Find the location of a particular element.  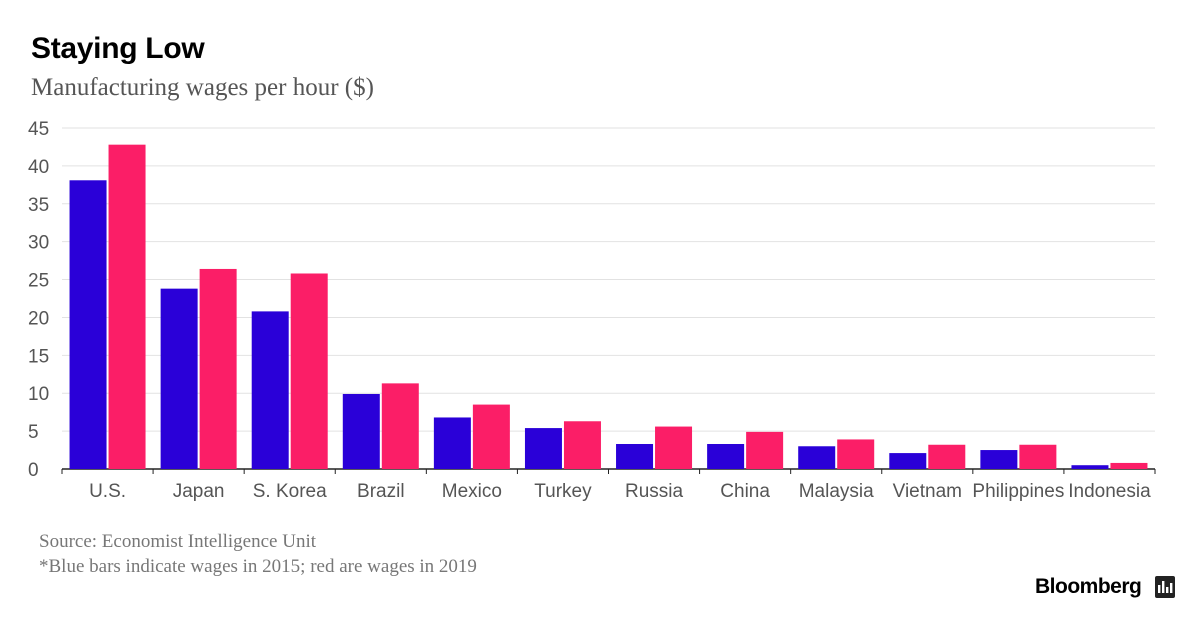

y-tick-label: 45 is located at coordinates (38, 129).